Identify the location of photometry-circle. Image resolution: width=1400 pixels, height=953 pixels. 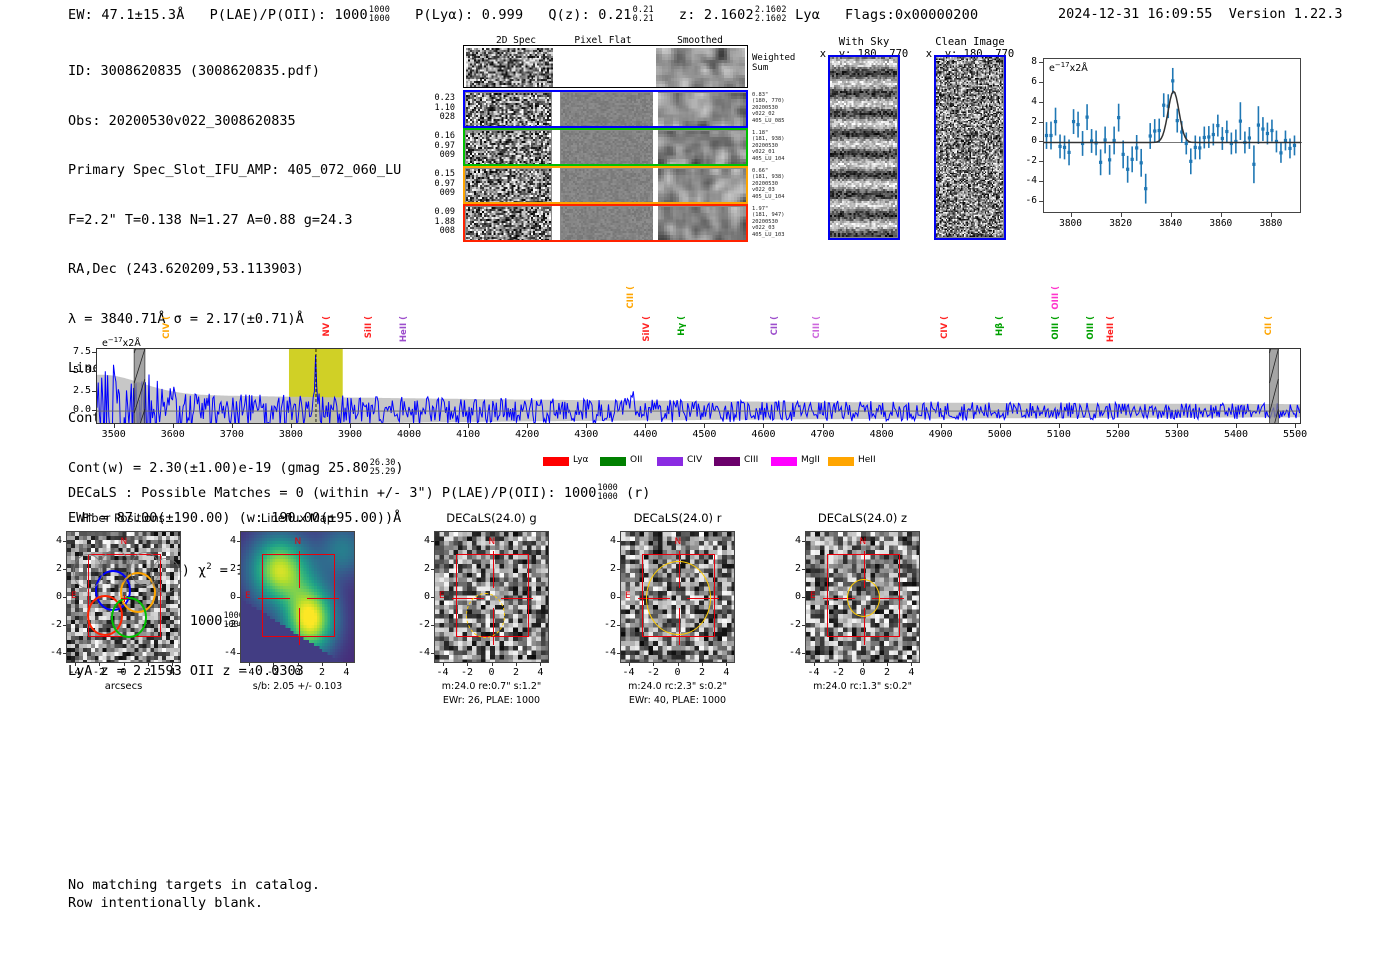
(486, 615).